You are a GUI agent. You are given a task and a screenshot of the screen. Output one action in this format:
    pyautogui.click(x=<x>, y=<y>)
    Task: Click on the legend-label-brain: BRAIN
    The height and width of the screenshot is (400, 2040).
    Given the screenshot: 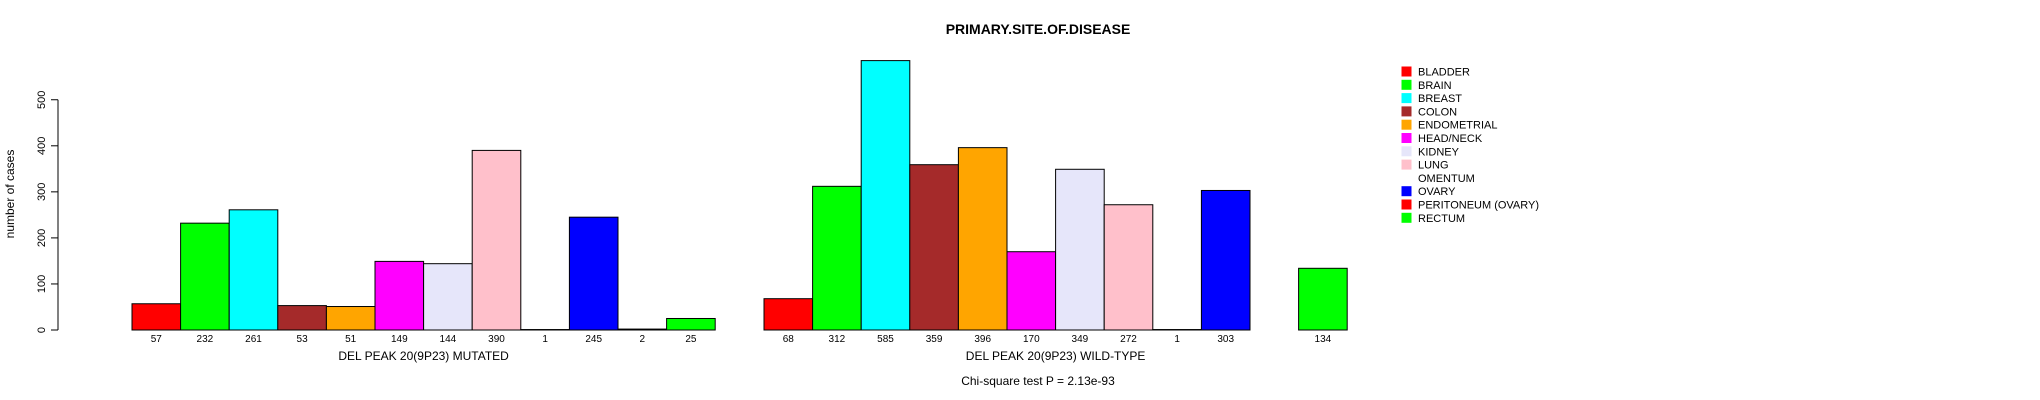 What is the action you would take?
    pyautogui.click(x=1435, y=86)
    